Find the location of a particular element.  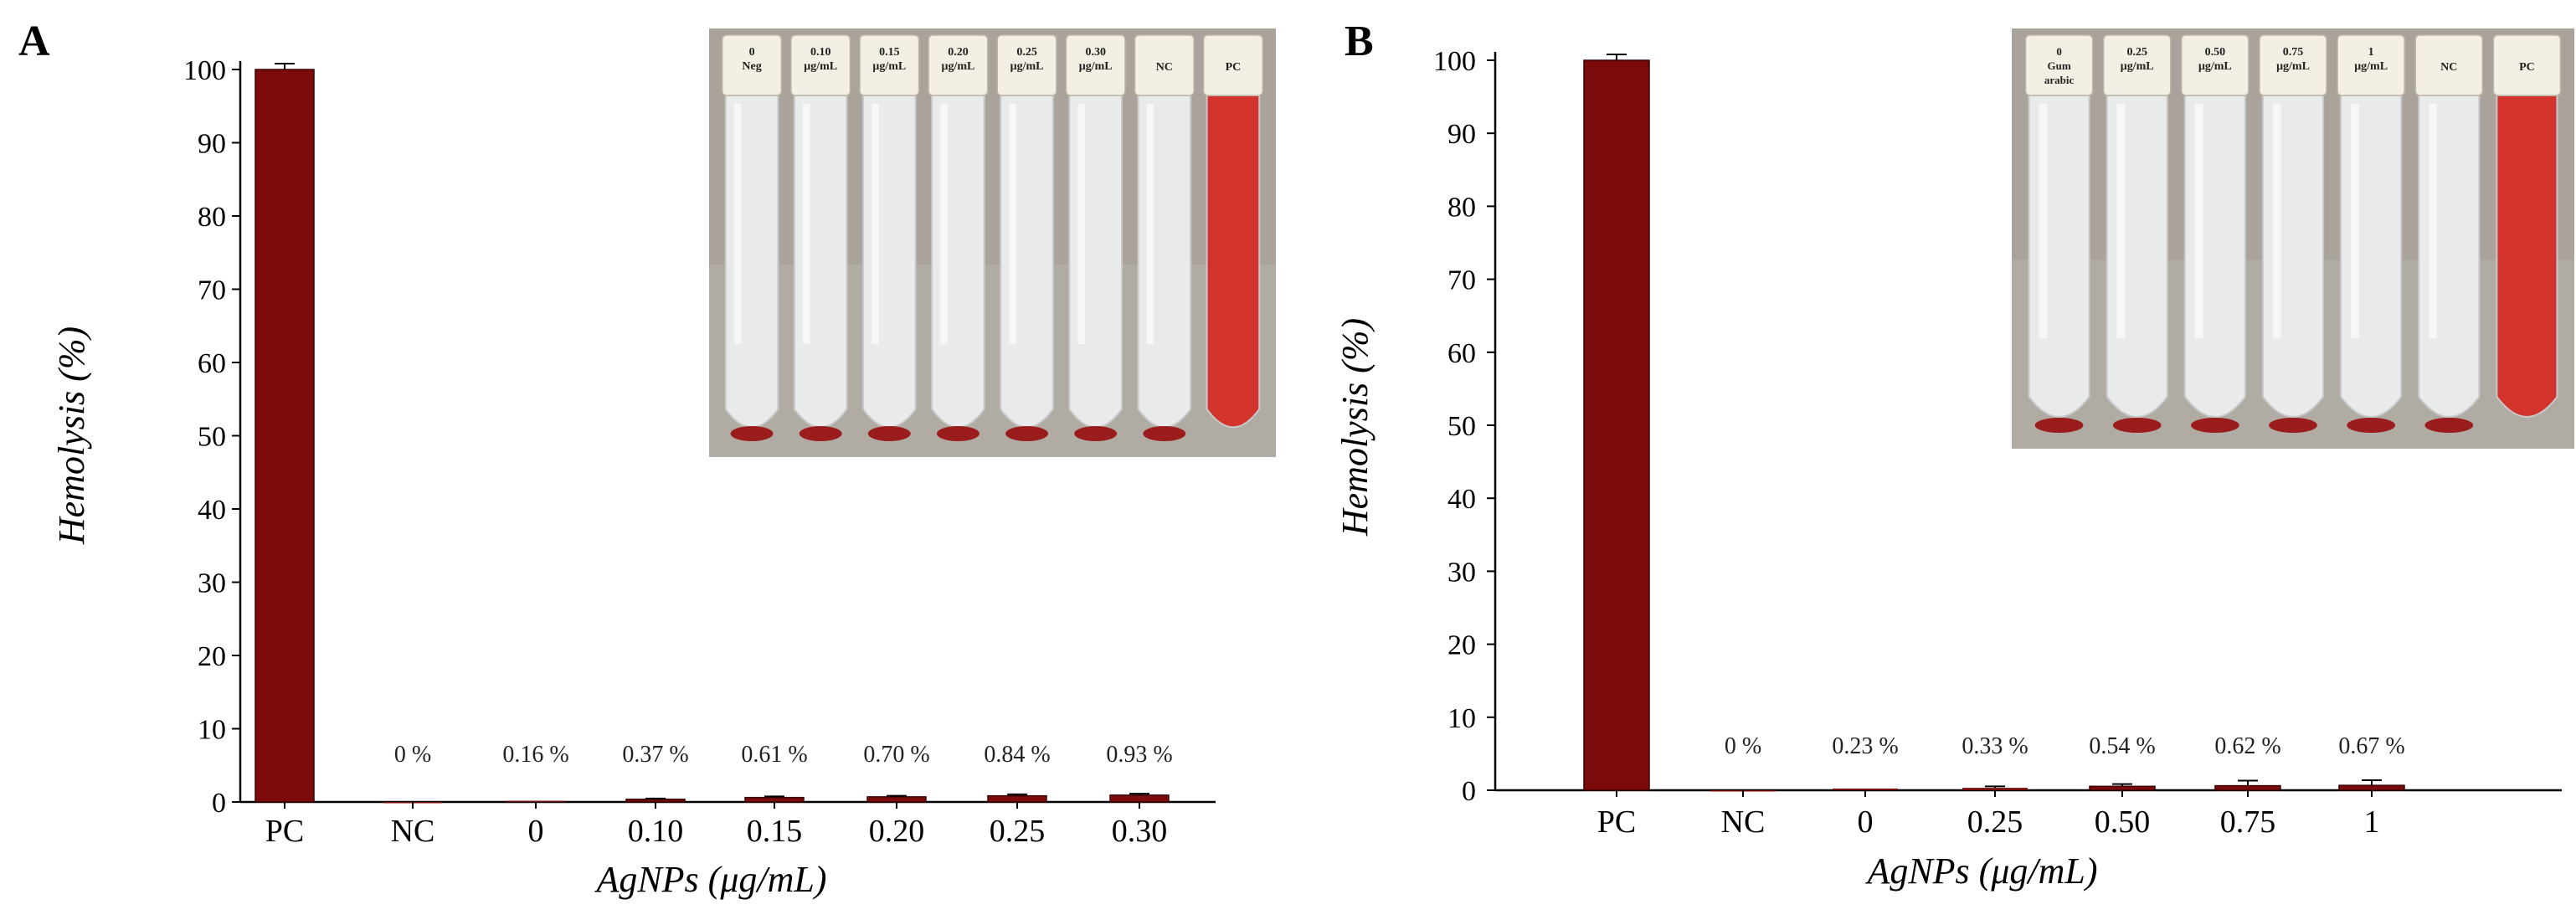

tube-cap-label: 0.25 is located at coordinates (1026, 53).